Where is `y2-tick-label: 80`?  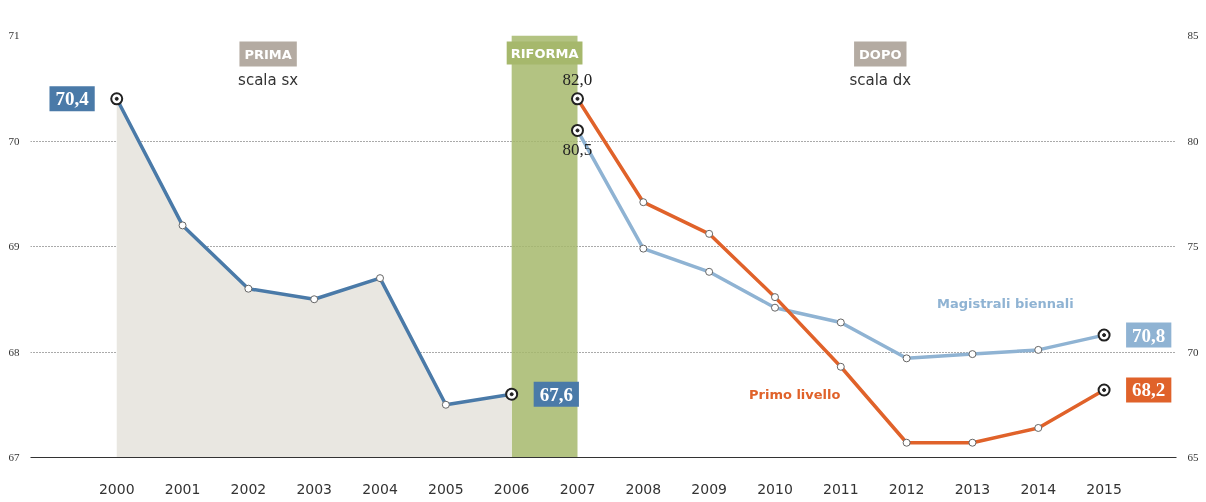 y2-tick-label: 80 is located at coordinates (1193, 140).